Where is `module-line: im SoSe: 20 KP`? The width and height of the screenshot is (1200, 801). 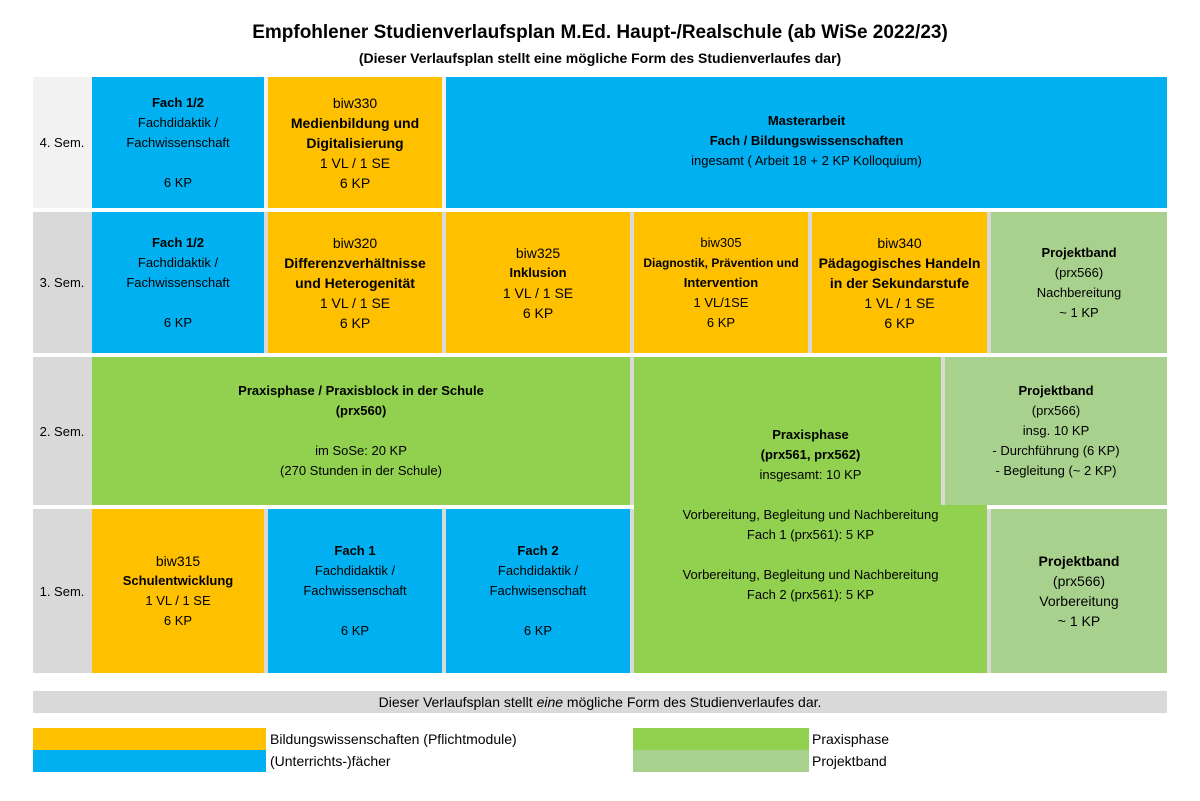 module-line: im SoSe: 20 KP is located at coordinates (361, 450).